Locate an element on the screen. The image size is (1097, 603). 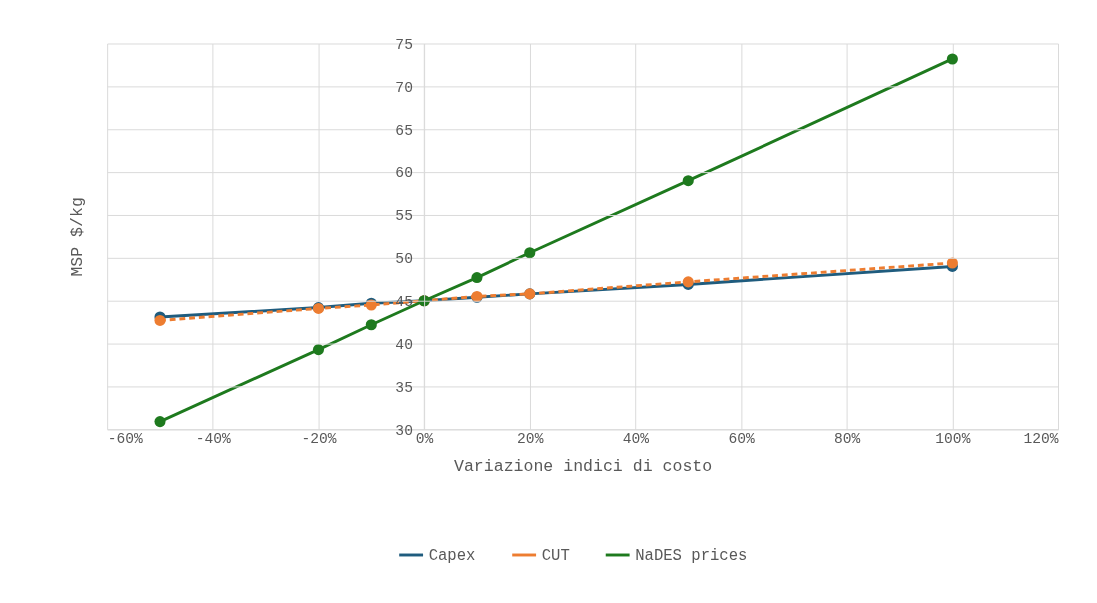
x-tick-label: 120% is located at coordinates (1041, 439).